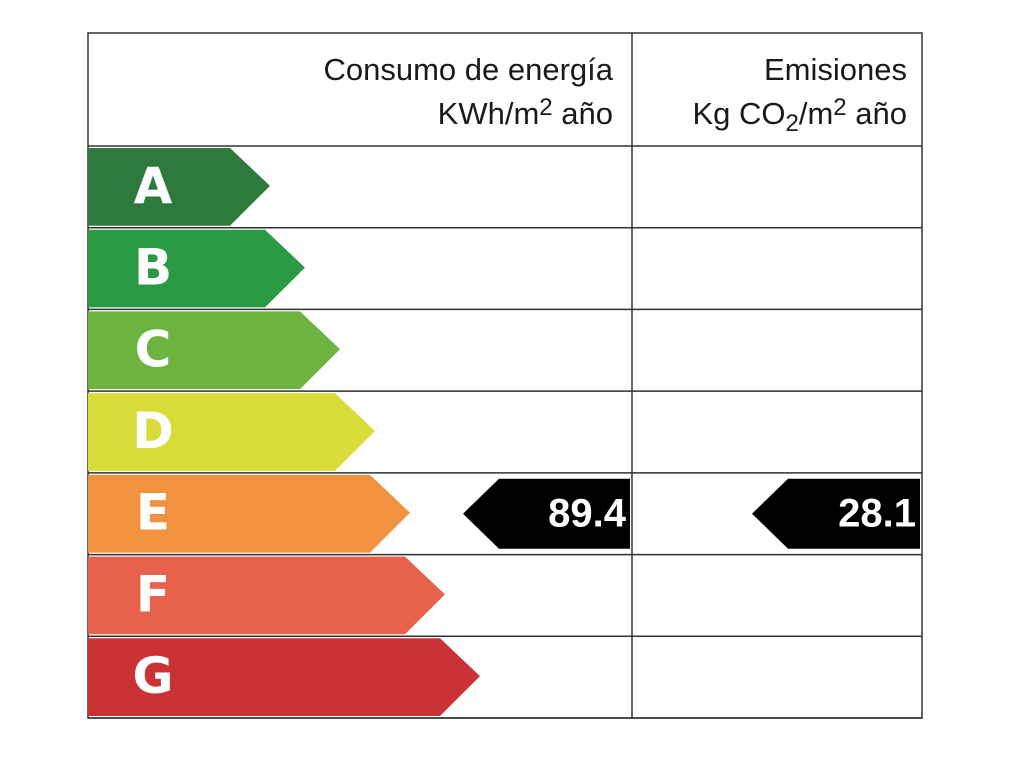 The width and height of the screenshot is (1020, 765). Describe the element at coordinates (152, 676) in the screenshot. I see `rating-letter: G` at that location.